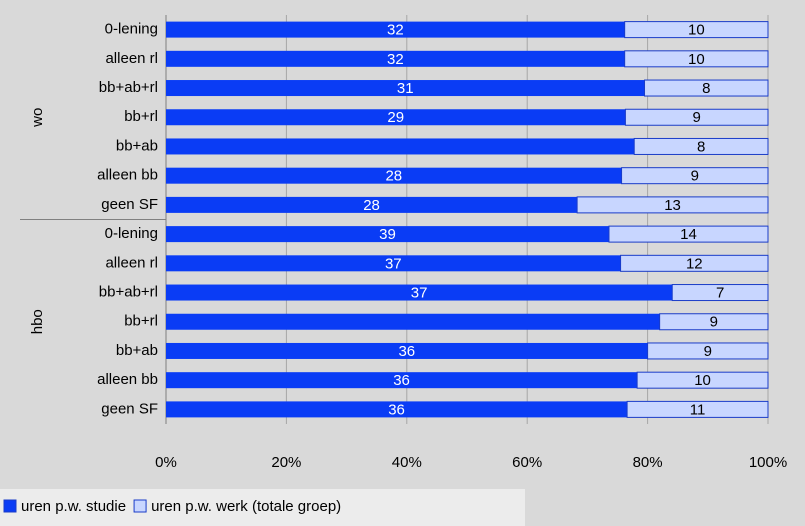 The width and height of the screenshot is (805, 526). I want to click on data-label: 39, so click(387, 234).